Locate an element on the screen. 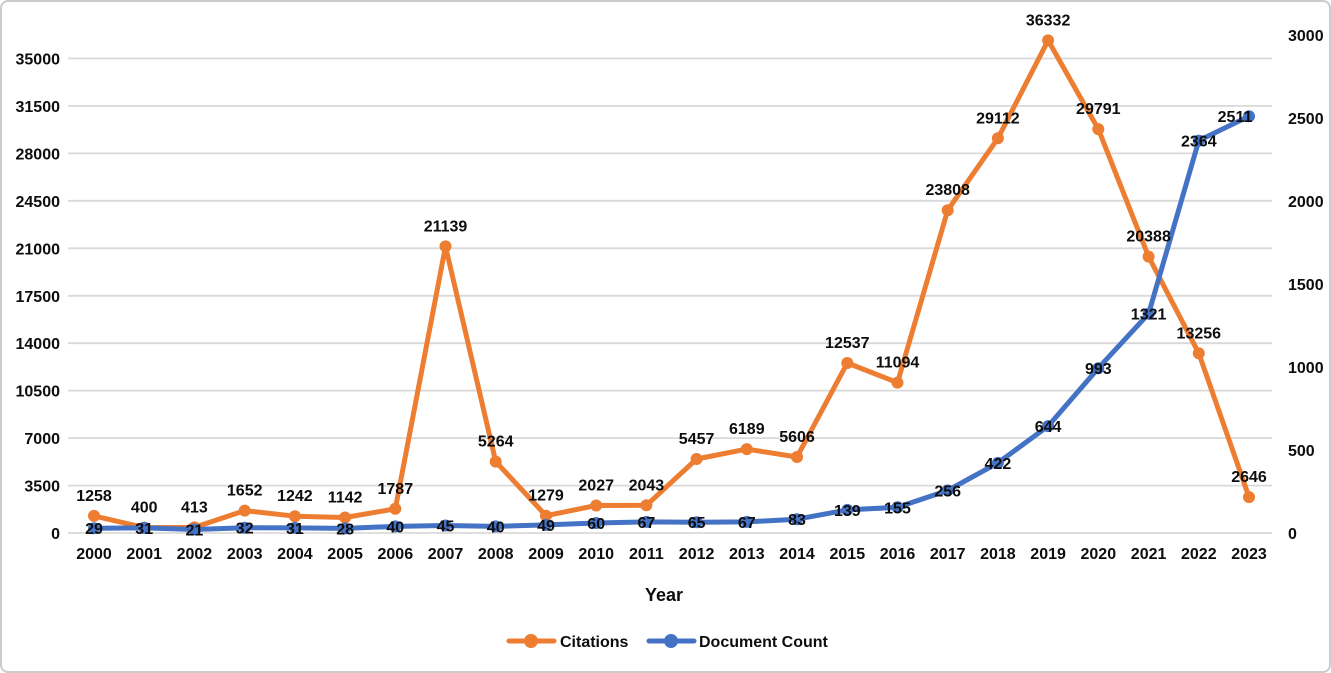  x-axis-tick-label: 2006 is located at coordinates (396, 554).